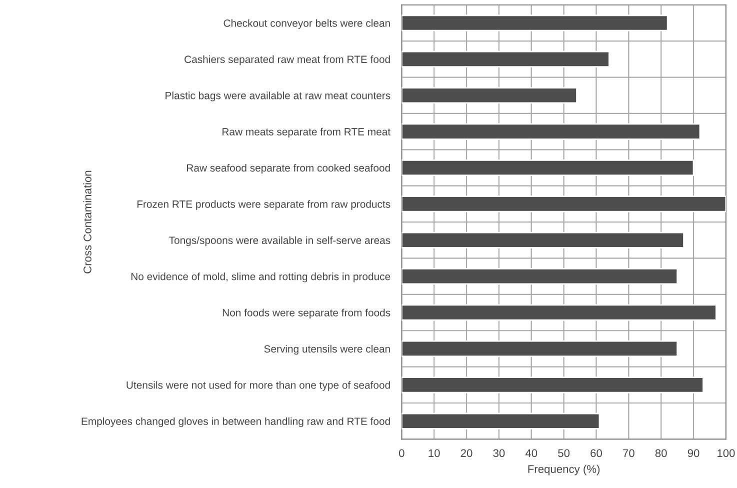 This screenshot has height=488, width=737. What do you see at coordinates (726, 453) in the screenshot?
I see `x-tick-label: 100` at bounding box center [726, 453].